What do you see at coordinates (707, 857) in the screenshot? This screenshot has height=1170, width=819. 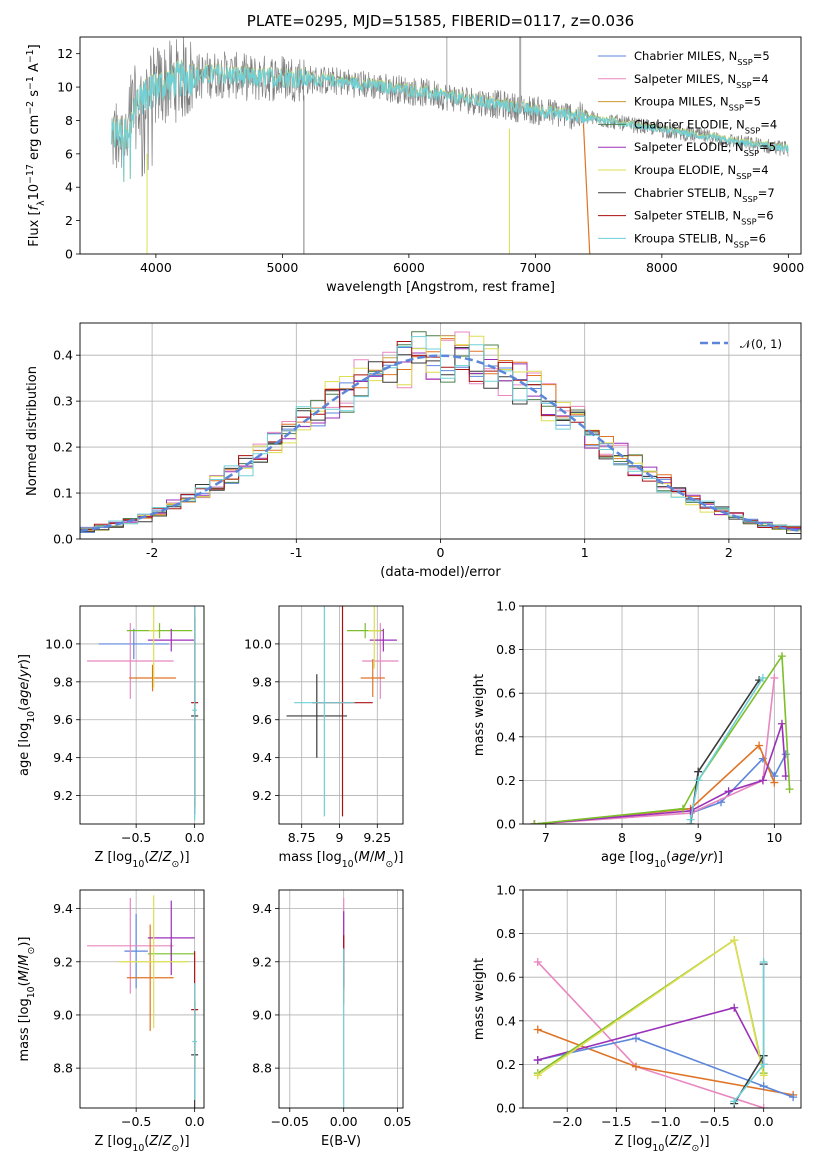 I see `x-axis-label-part: yr` at bounding box center [707, 857].